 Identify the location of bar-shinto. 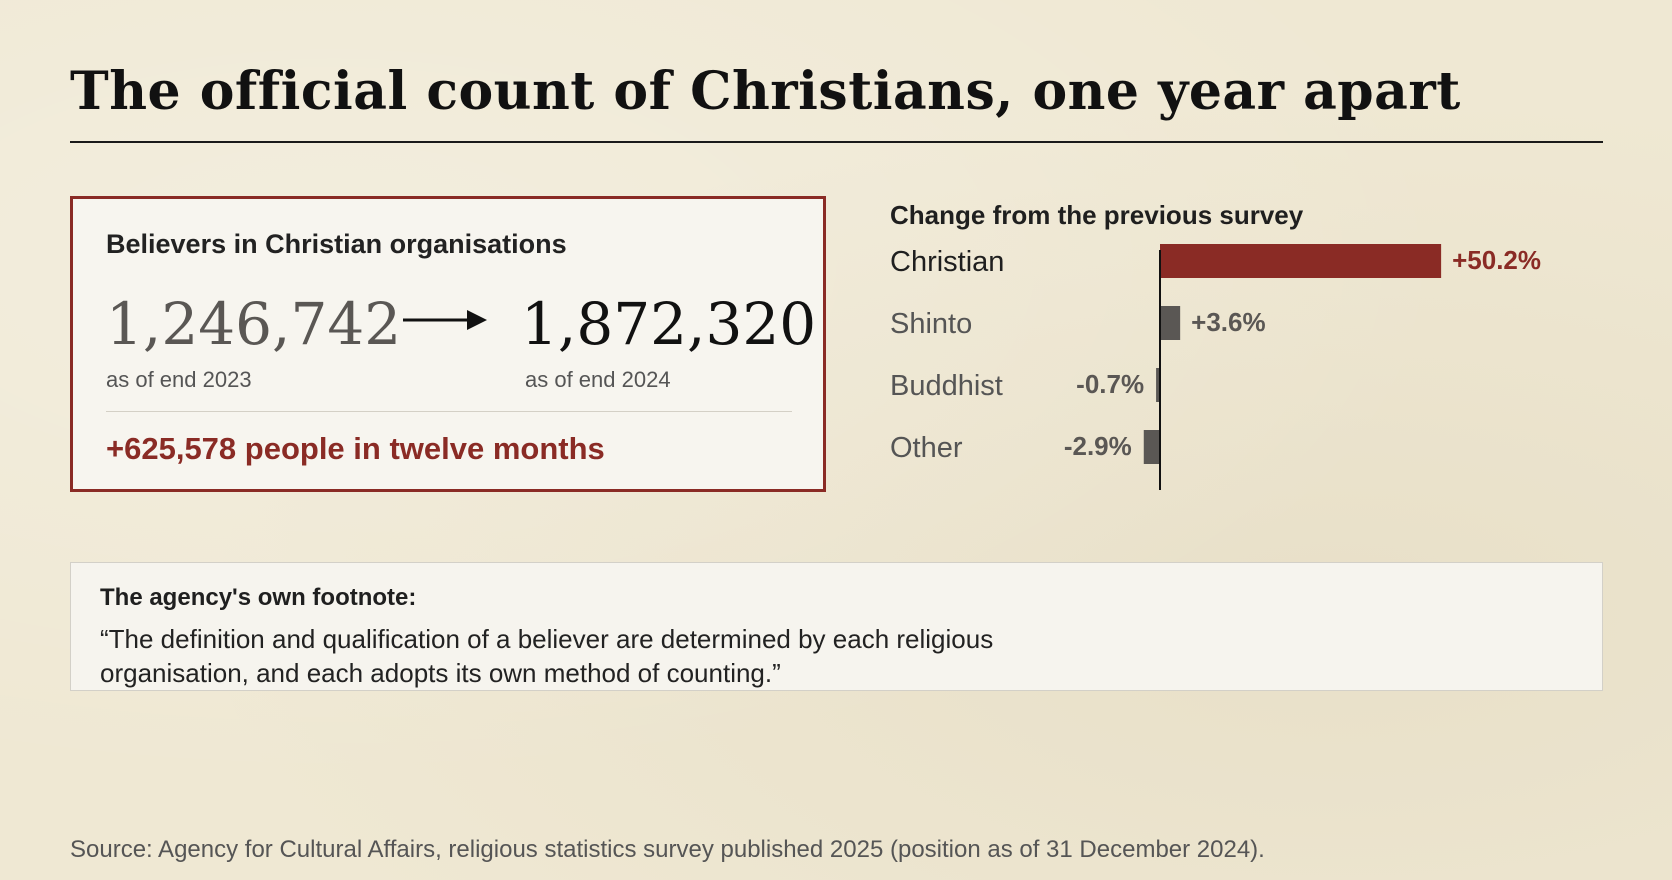
(1170, 323).